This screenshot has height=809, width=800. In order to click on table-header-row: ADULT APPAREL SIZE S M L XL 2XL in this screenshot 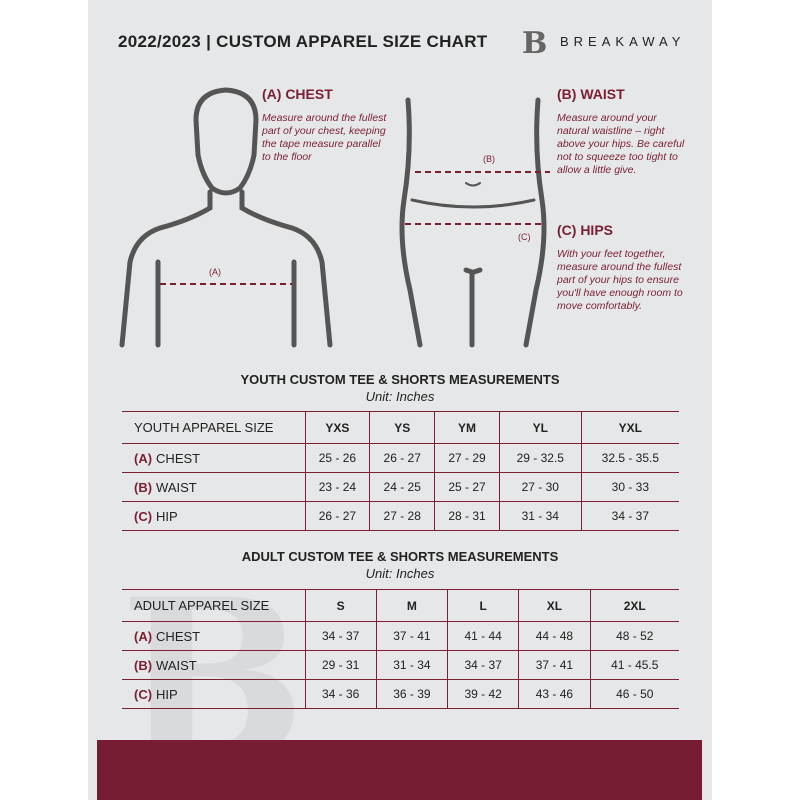, I will do `click(400, 605)`.